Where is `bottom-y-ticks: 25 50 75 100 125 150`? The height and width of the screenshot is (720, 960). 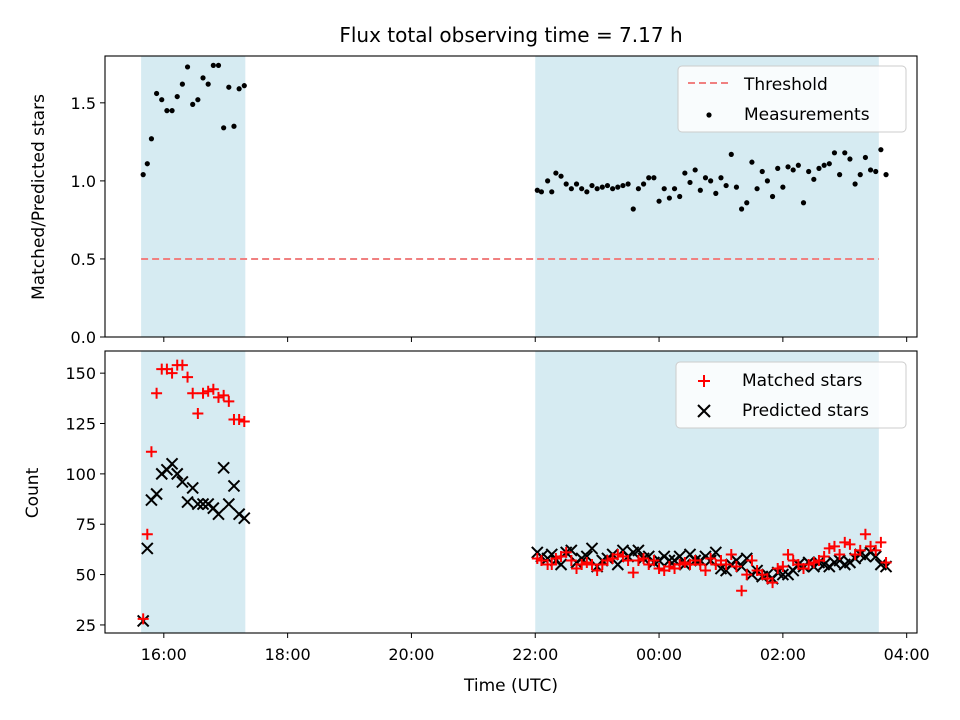
bottom-y-ticks: 25 50 75 100 125 150 is located at coordinates (85, 499).